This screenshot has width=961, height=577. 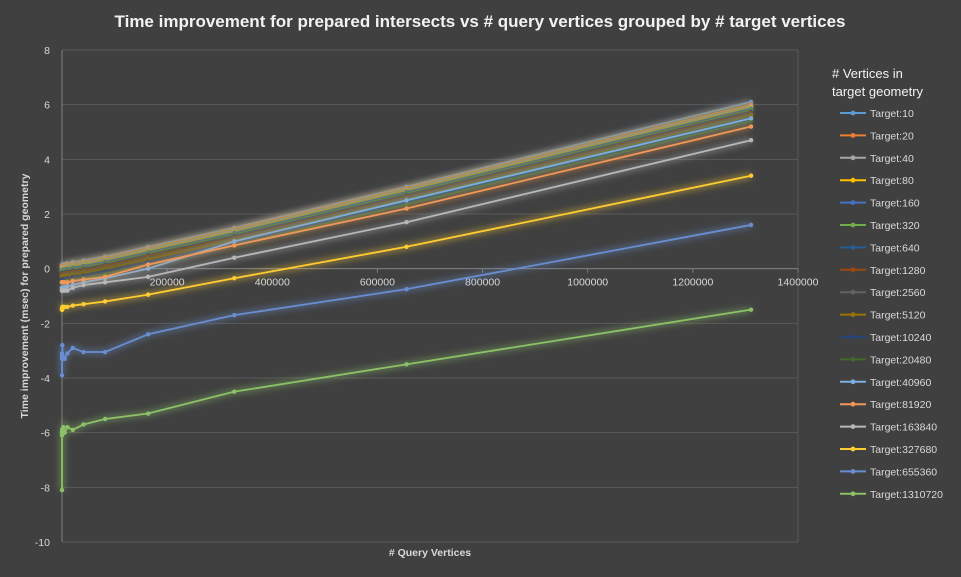 What do you see at coordinates (47, 51) in the screenshot?
I see `y-tick-label: 8` at bounding box center [47, 51].